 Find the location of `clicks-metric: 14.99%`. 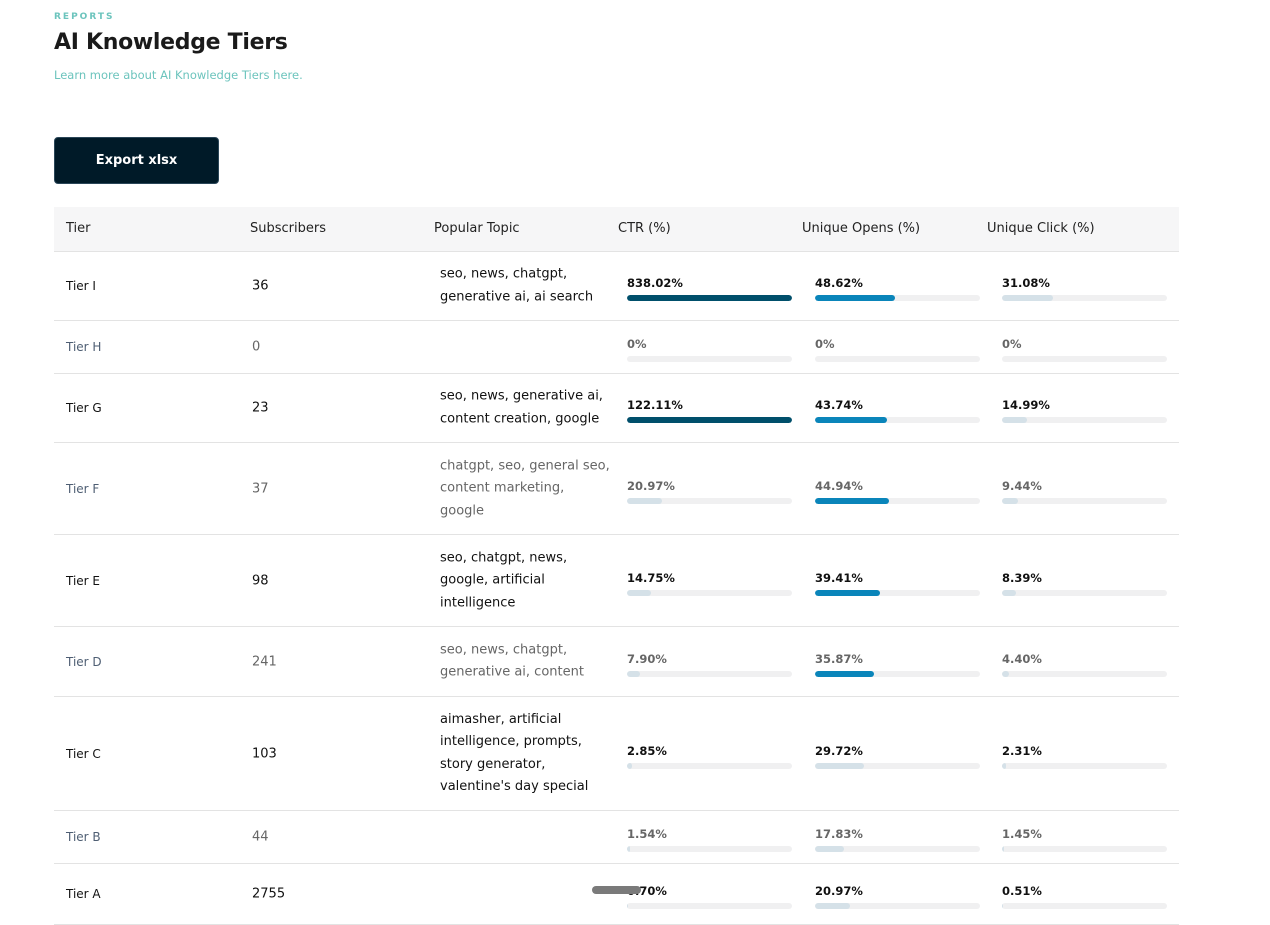

clicks-metric: 14.99% is located at coordinates (1084, 410).